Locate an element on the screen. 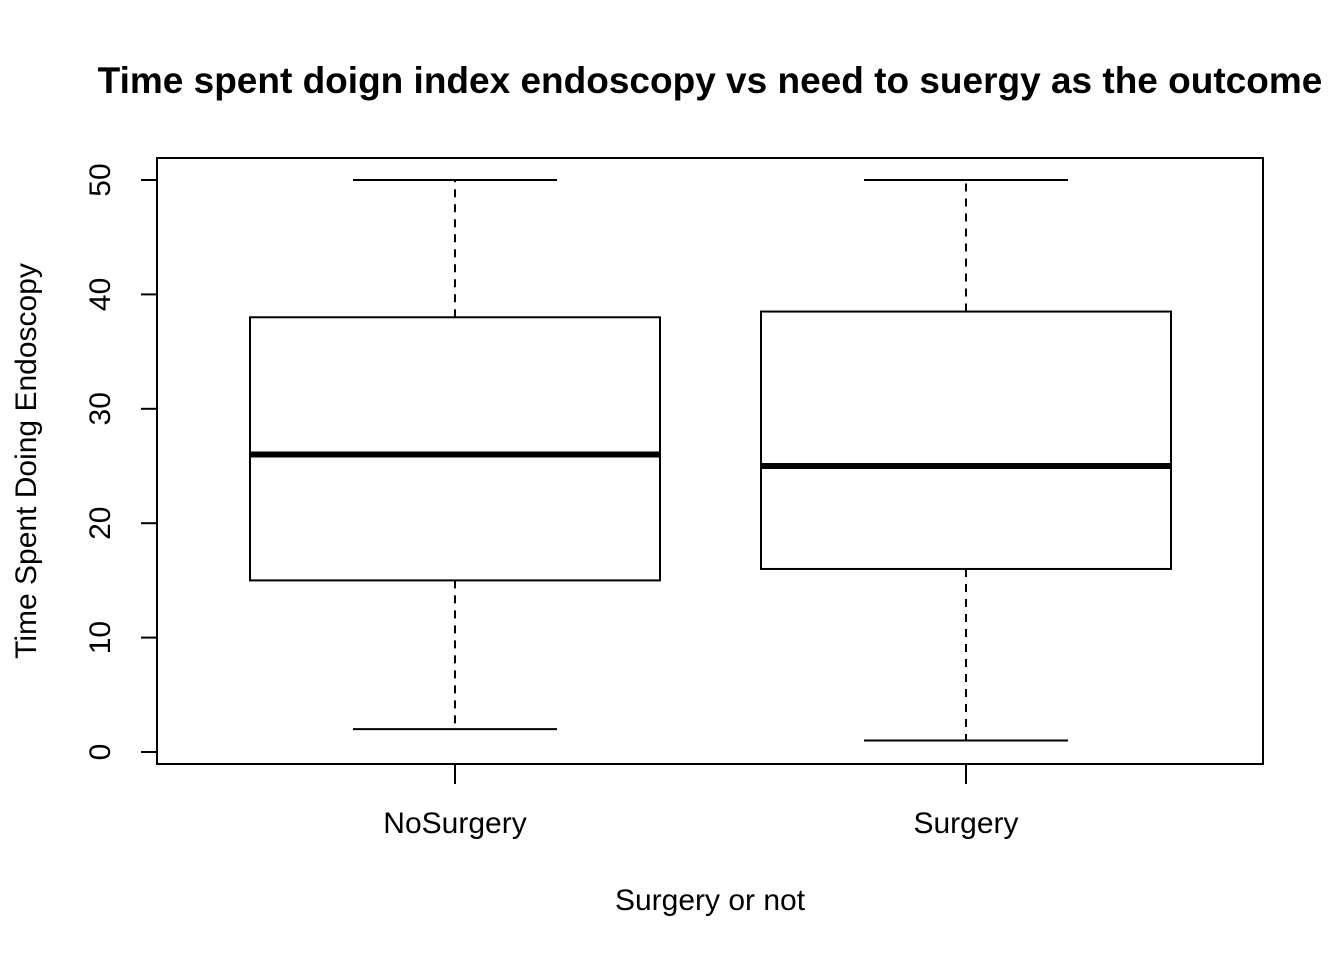  y-tick-label: 20 is located at coordinates (100, 523).